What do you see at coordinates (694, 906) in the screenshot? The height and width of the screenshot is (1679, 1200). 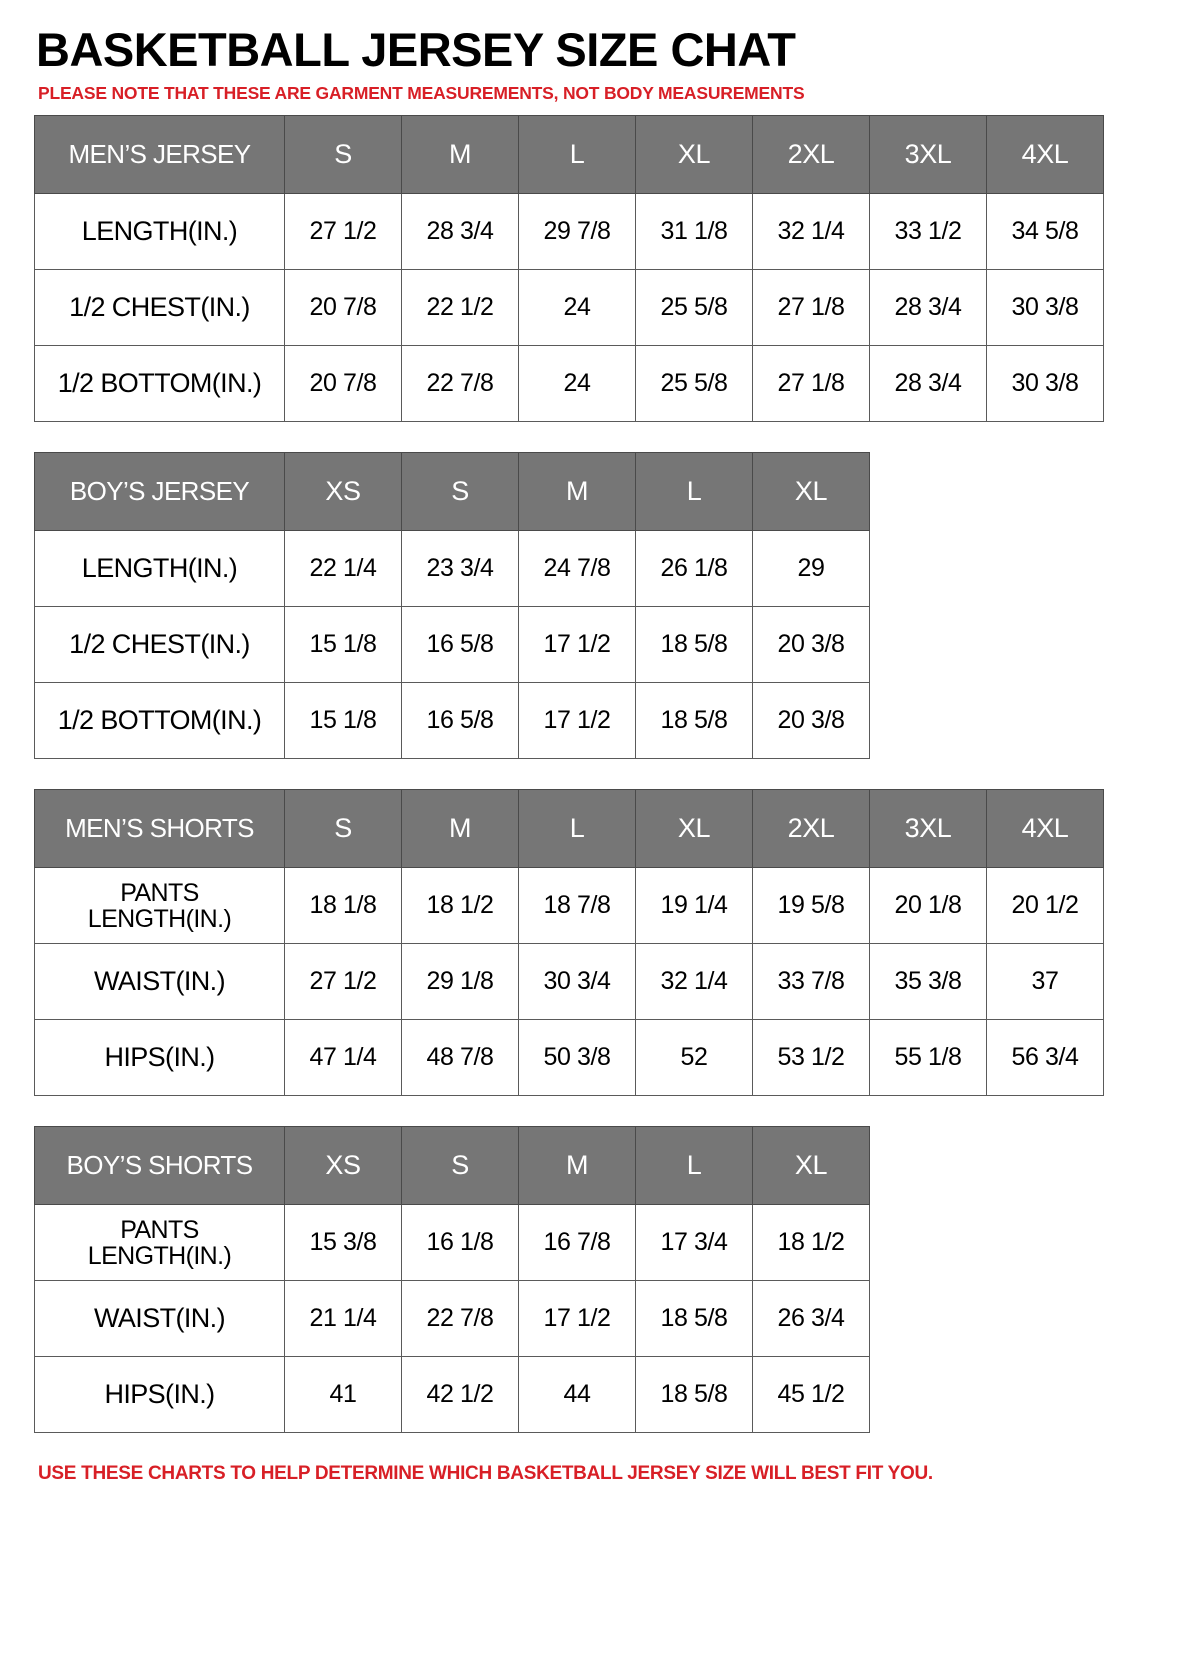 I see `measurement-cell: 19 1/4` at bounding box center [694, 906].